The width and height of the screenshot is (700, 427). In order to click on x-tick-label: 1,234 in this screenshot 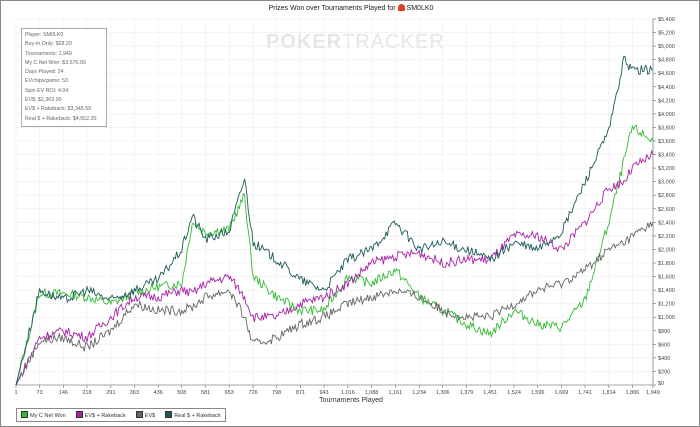, I will do `click(419, 393)`.